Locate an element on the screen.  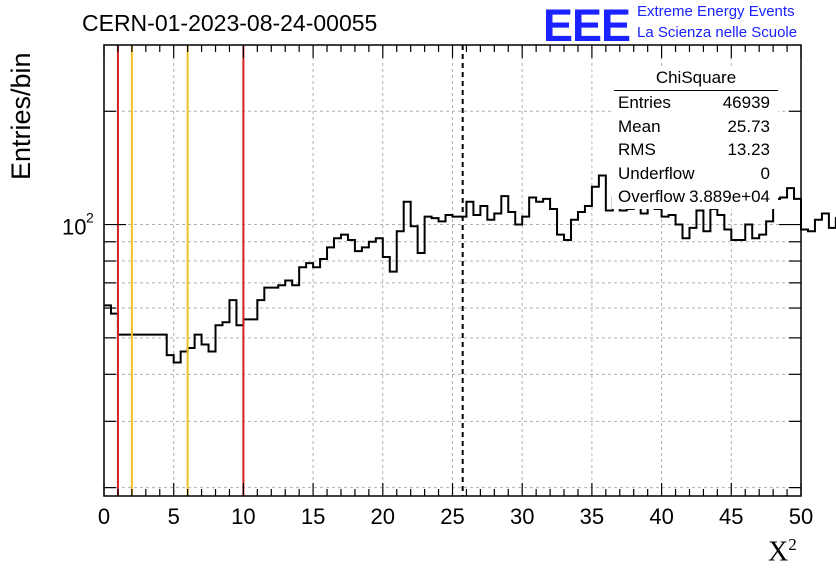
x-tick-label: 0 is located at coordinates (104, 516).